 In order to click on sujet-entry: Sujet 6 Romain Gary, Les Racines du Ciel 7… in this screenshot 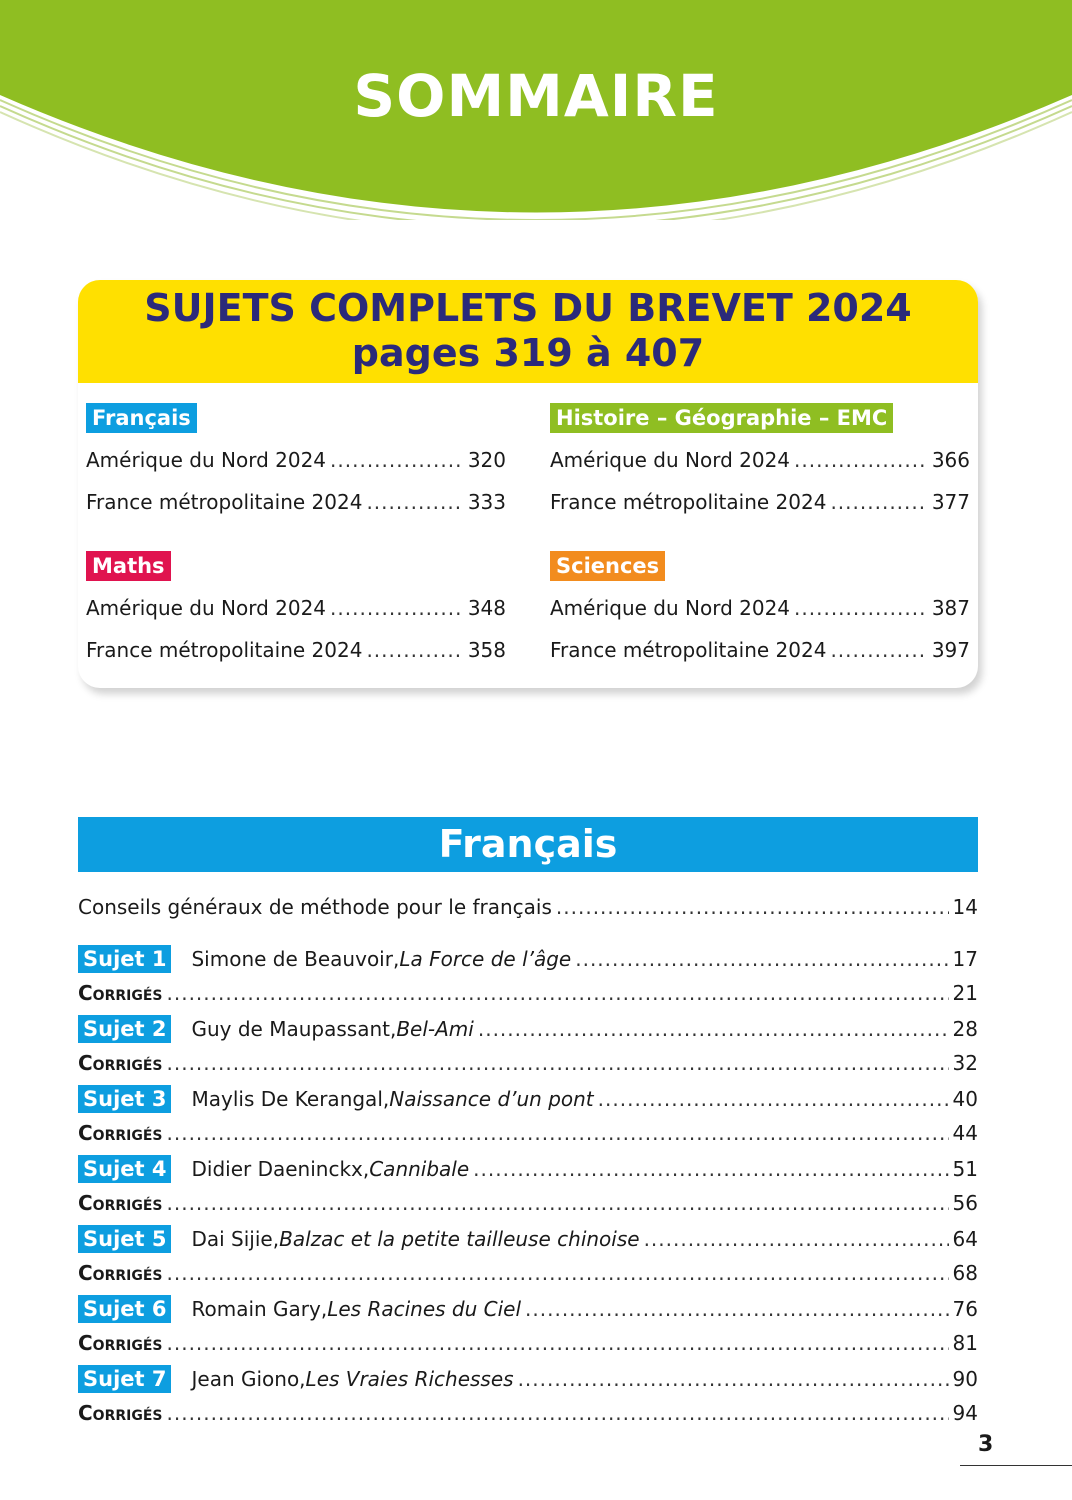, I will do `click(528, 1327)`.